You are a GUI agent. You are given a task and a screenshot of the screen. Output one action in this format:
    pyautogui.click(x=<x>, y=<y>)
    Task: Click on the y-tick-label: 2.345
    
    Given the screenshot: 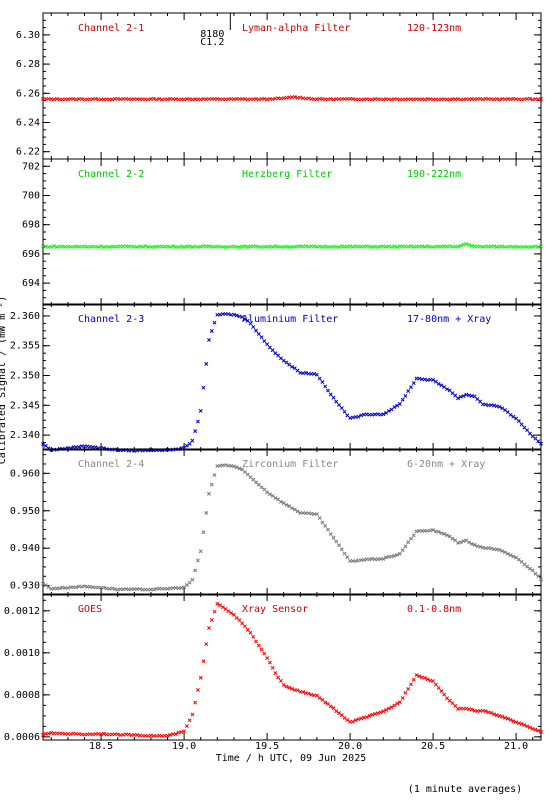 What is the action you would take?
    pyautogui.click(x=25, y=405)
    